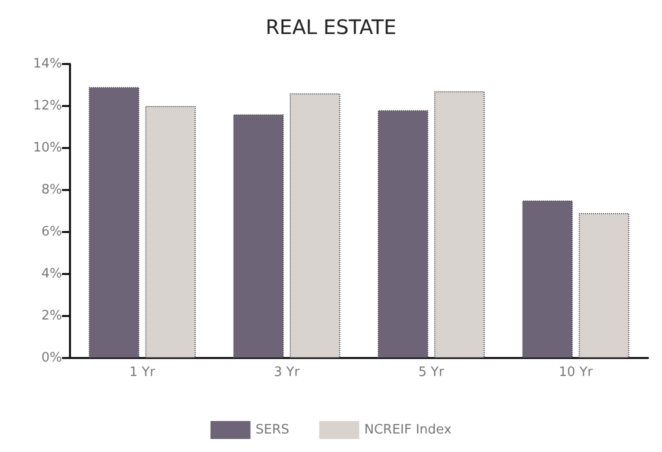 Image resolution: width=662 pixels, height=452 pixels. Describe the element at coordinates (408, 430) in the screenshot. I see `legend-label: NCREIF Index` at that location.